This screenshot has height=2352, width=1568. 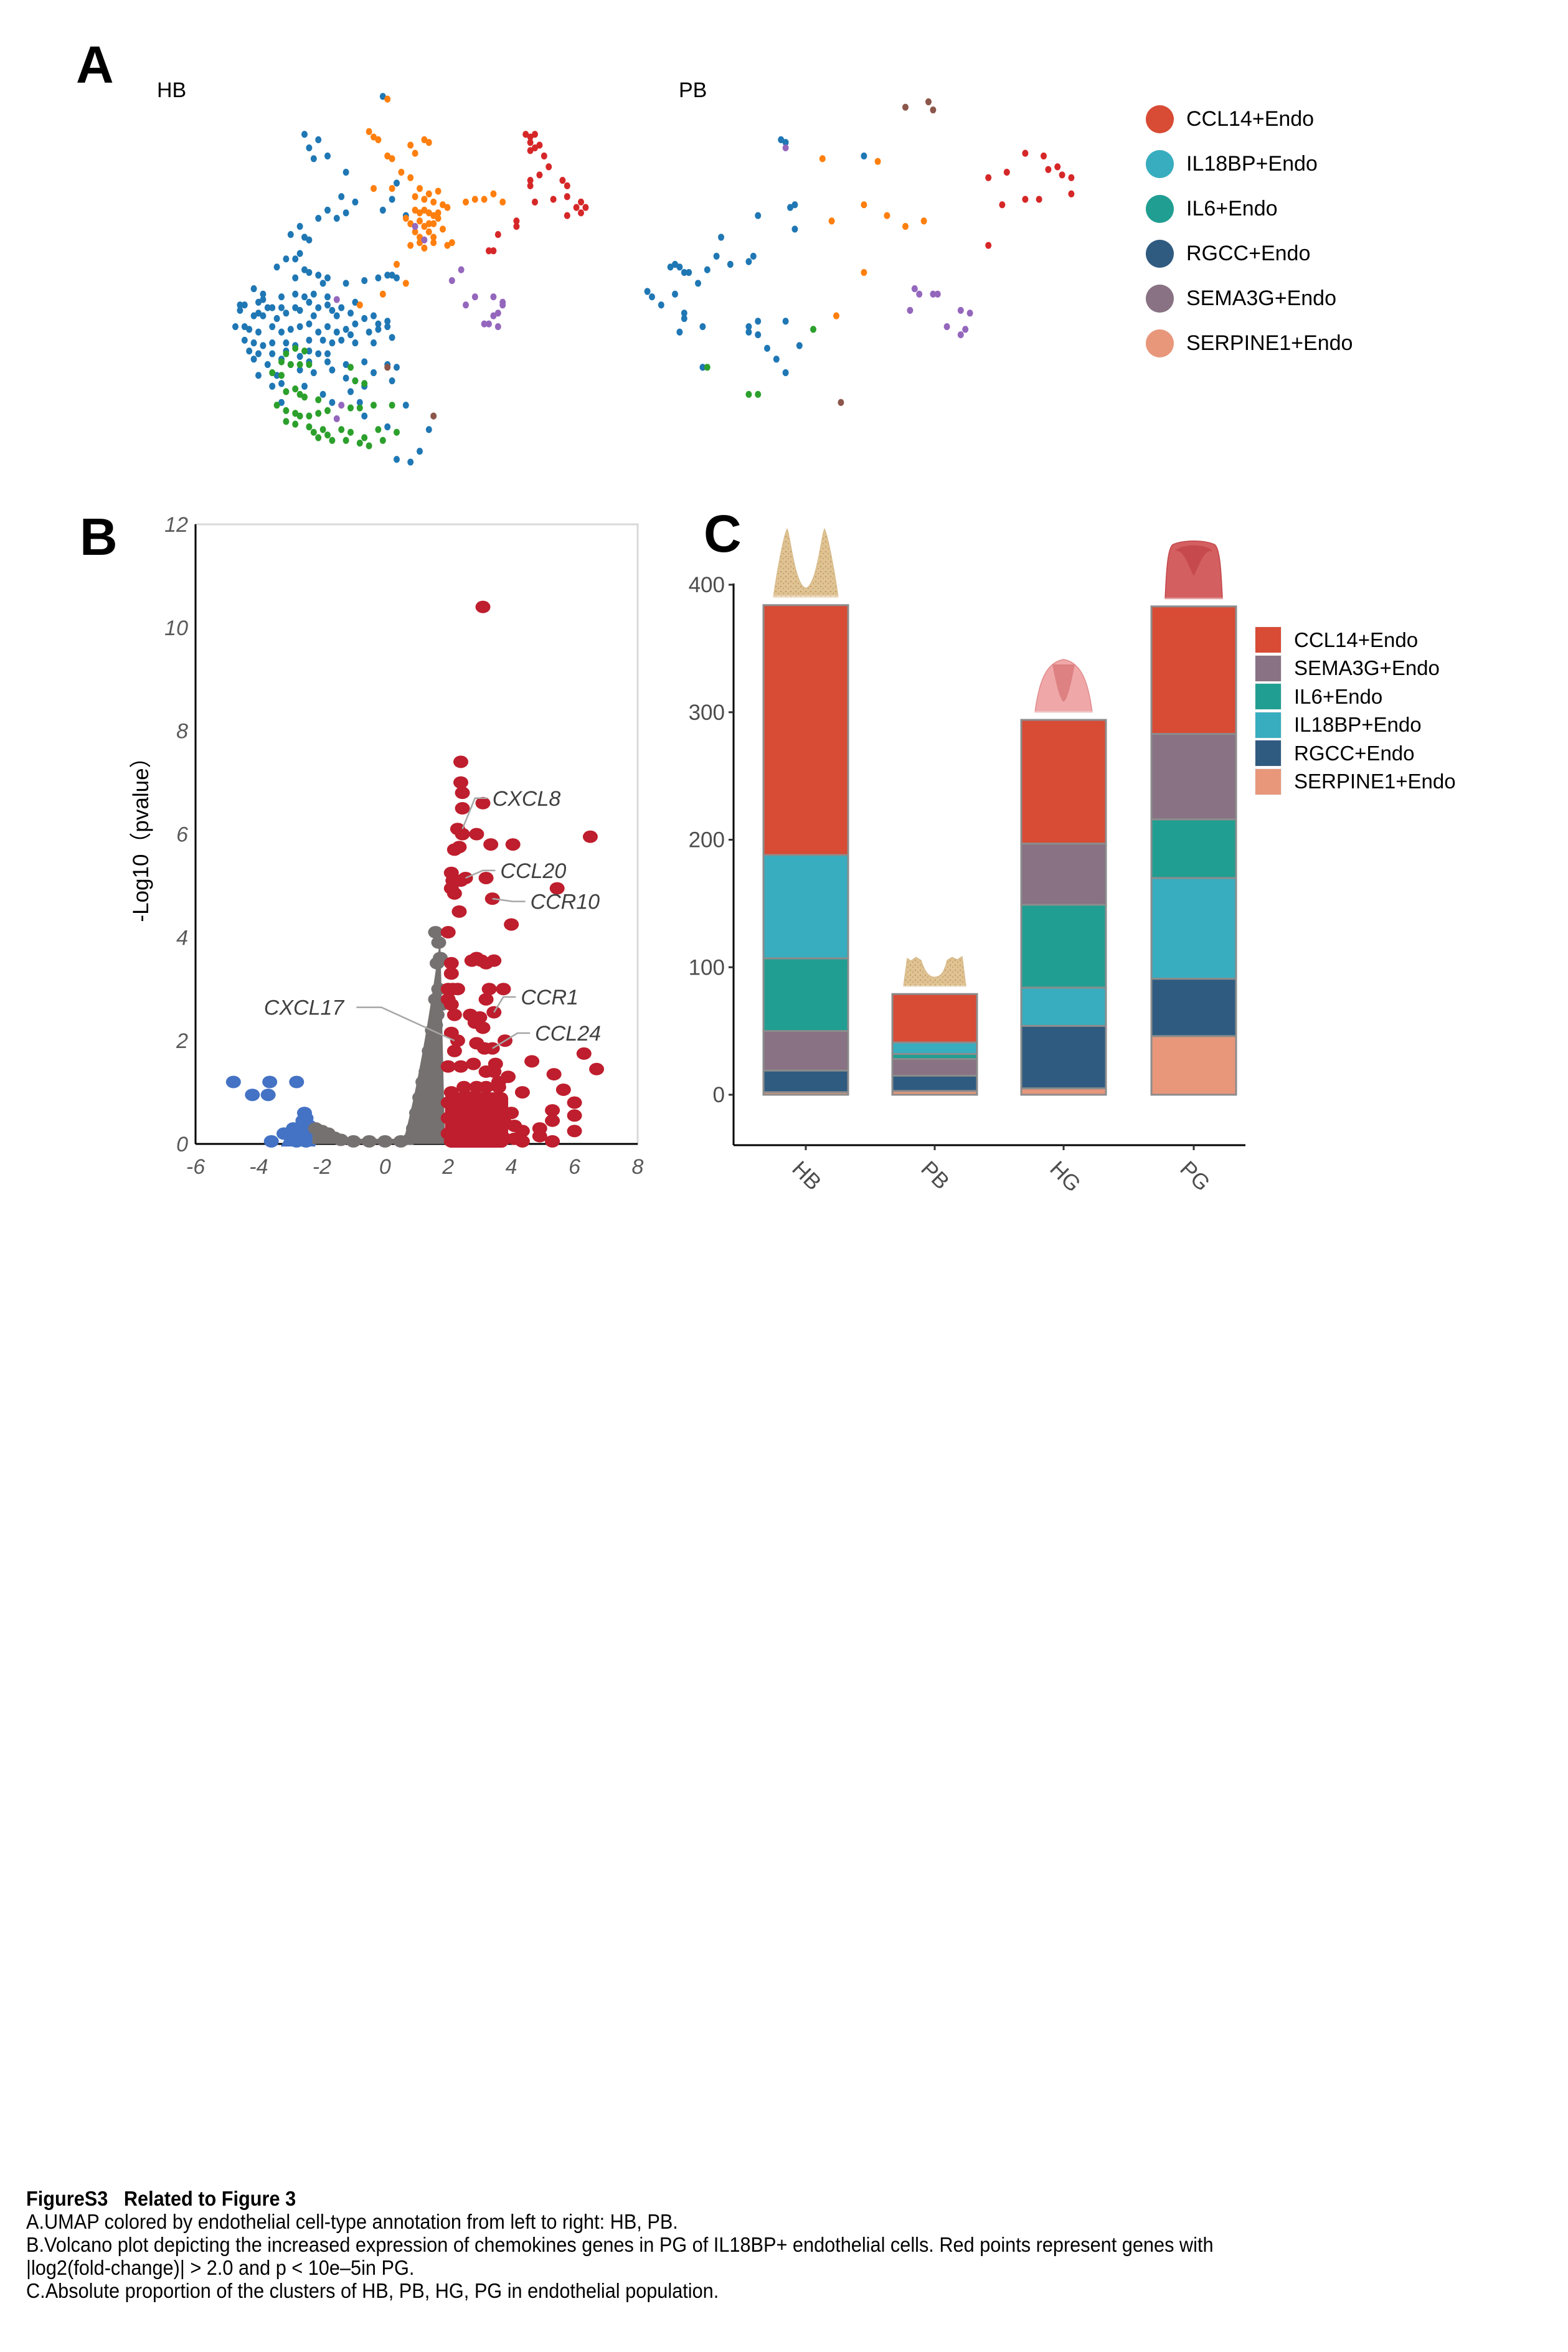 I want to click on y-tick-label: 0, so click(x=182, y=1144).